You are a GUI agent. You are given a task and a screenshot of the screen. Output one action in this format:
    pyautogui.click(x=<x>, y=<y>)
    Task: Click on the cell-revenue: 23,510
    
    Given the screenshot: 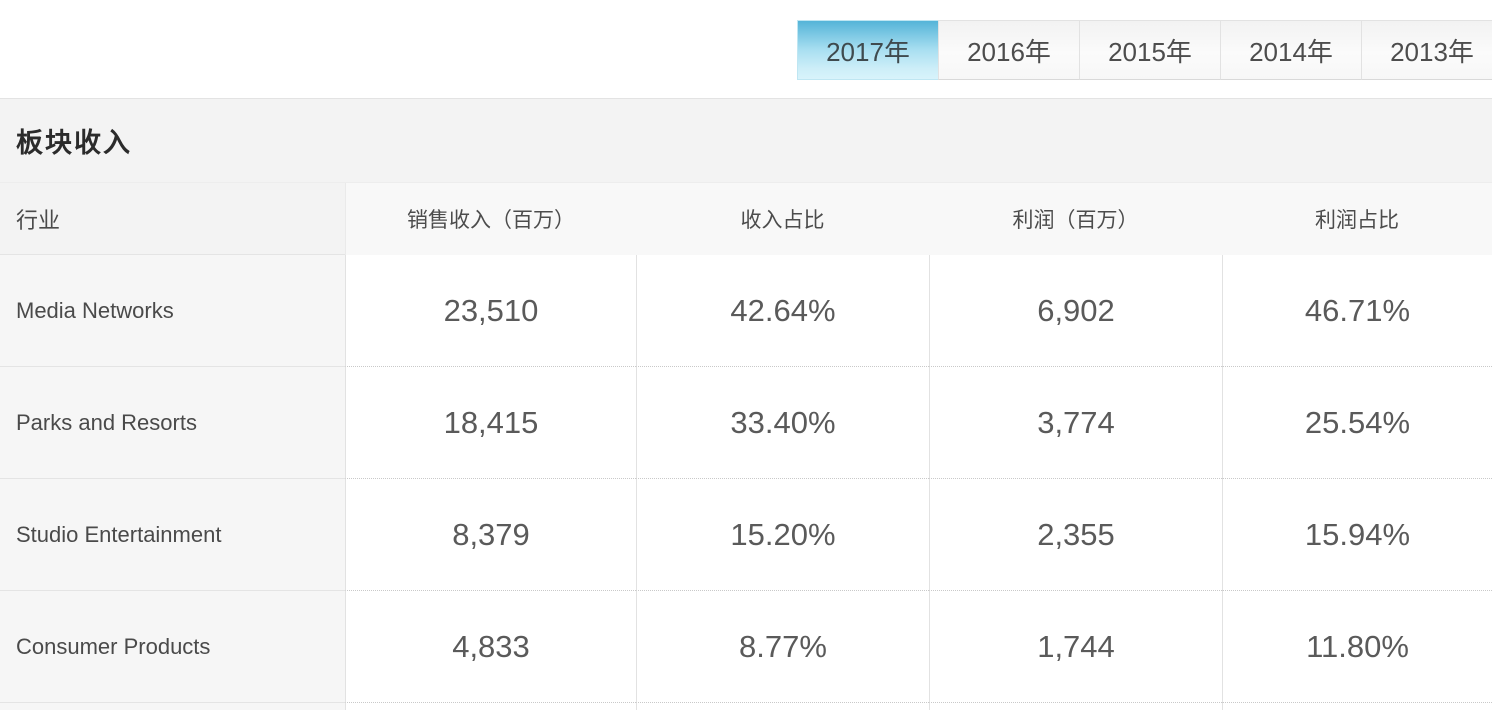 What is the action you would take?
    pyautogui.click(x=490, y=311)
    